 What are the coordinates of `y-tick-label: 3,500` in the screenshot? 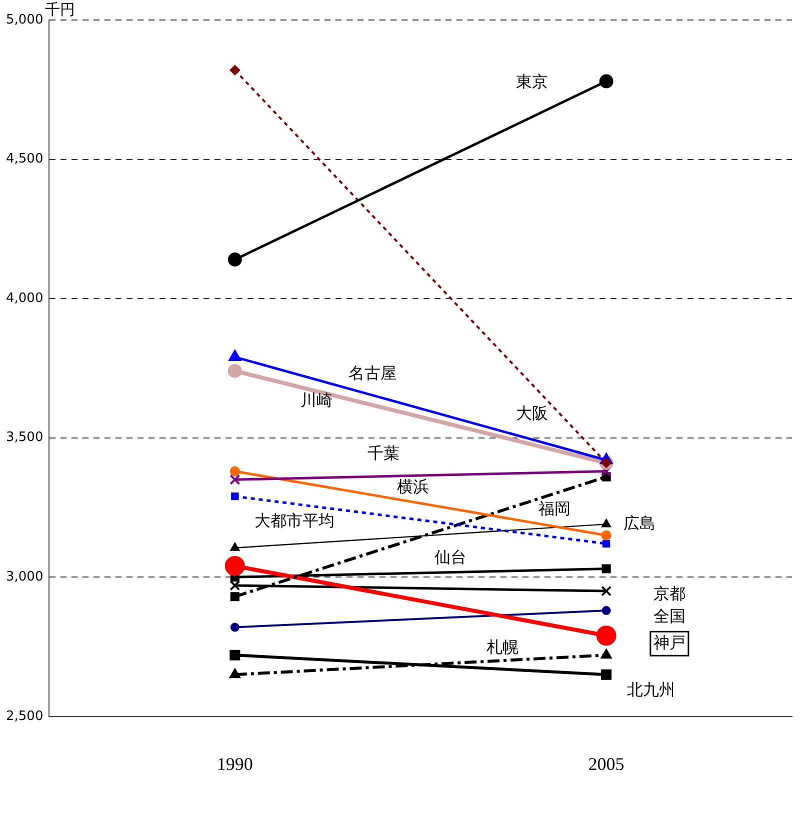 It's located at (25, 438).